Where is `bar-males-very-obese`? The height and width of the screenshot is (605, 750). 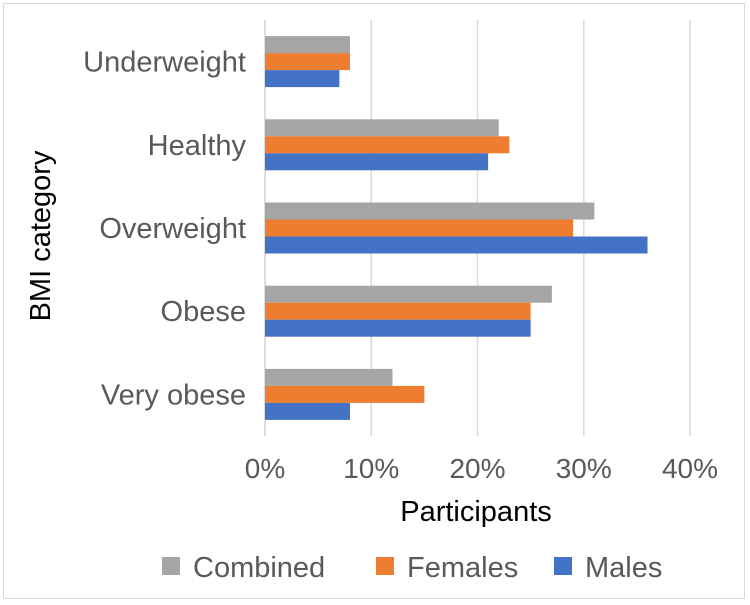
bar-males-very-obese is located at coordinates (307, 411).